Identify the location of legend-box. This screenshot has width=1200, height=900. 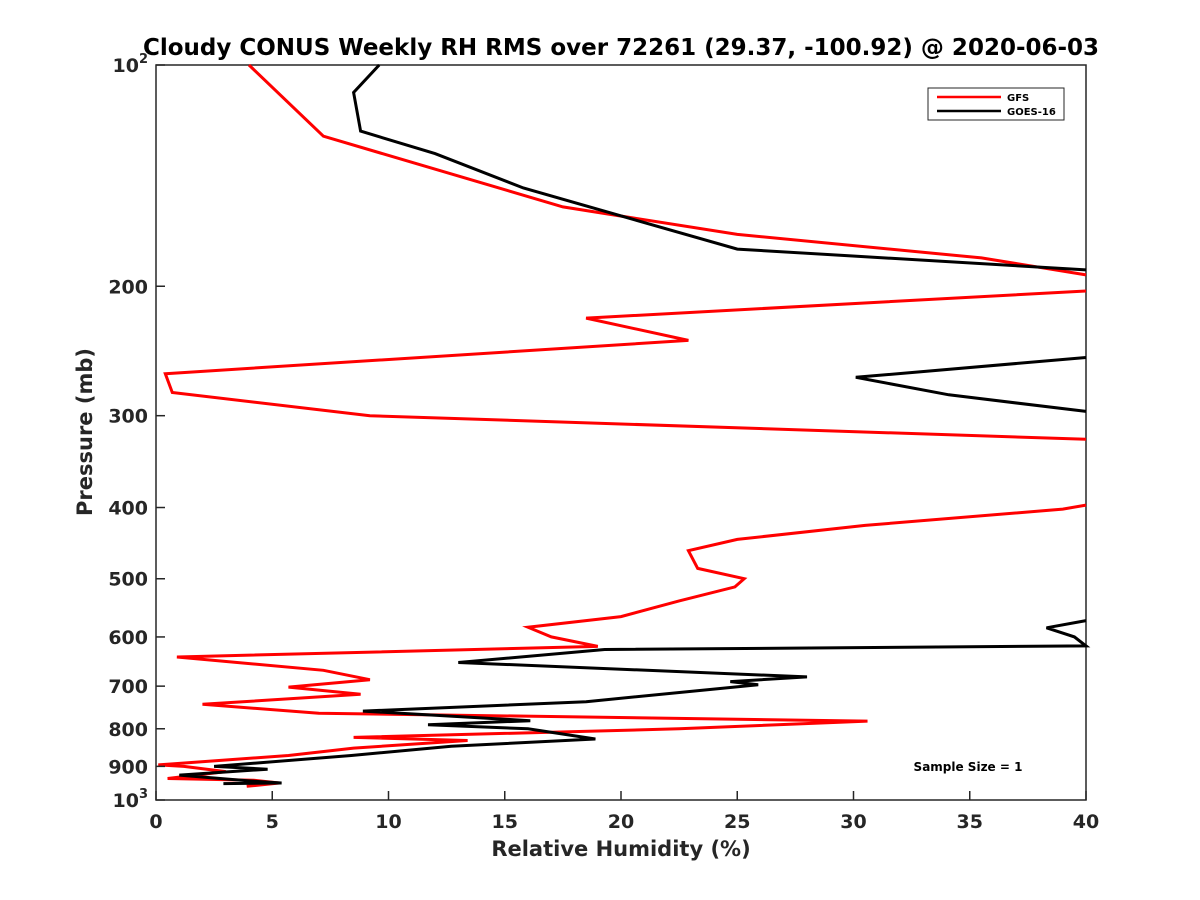
(996, 104).